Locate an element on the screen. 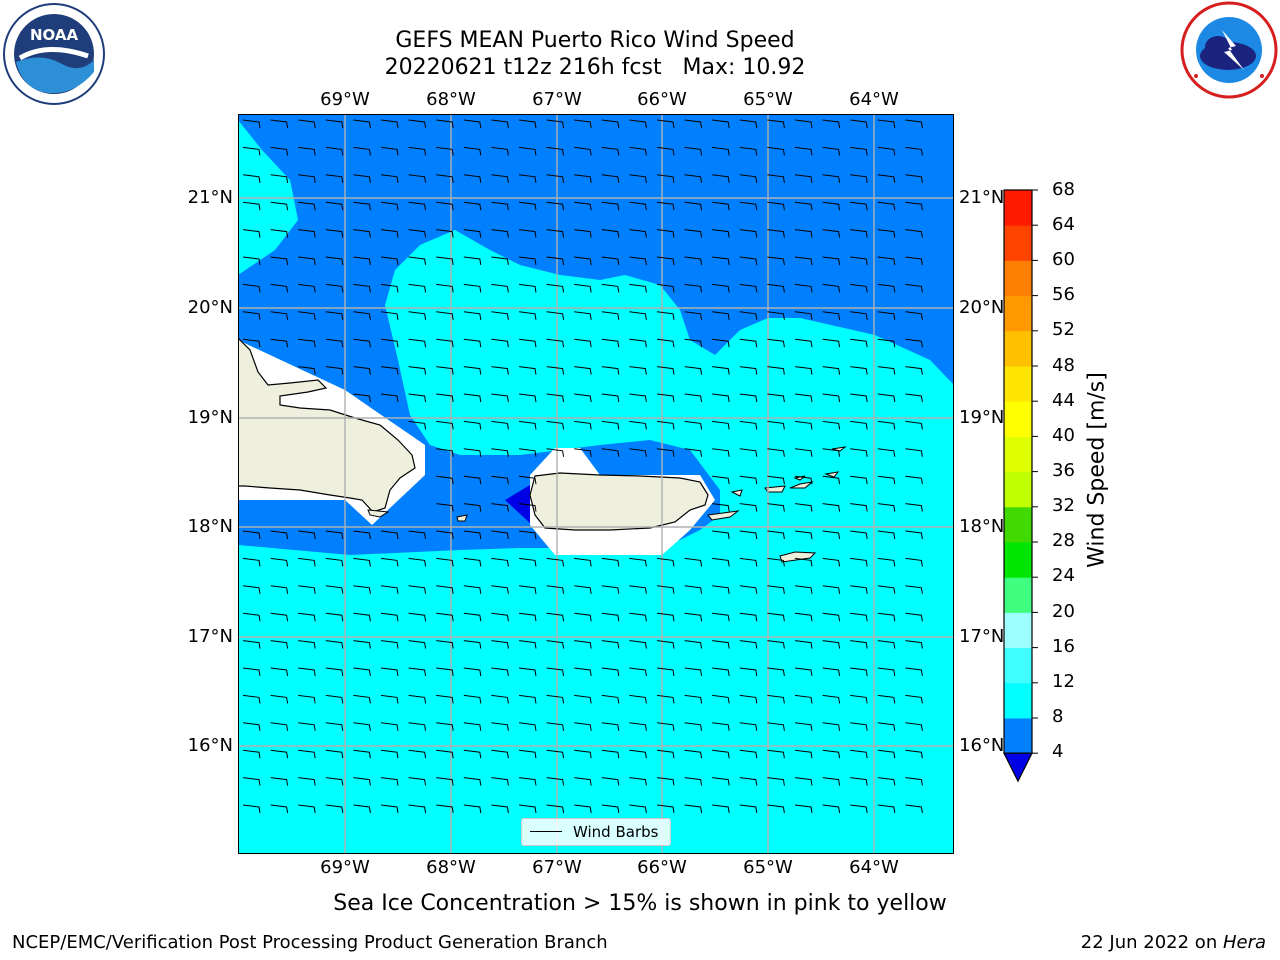  lat-label-left: 17°N is located at coordinates (210, 636).